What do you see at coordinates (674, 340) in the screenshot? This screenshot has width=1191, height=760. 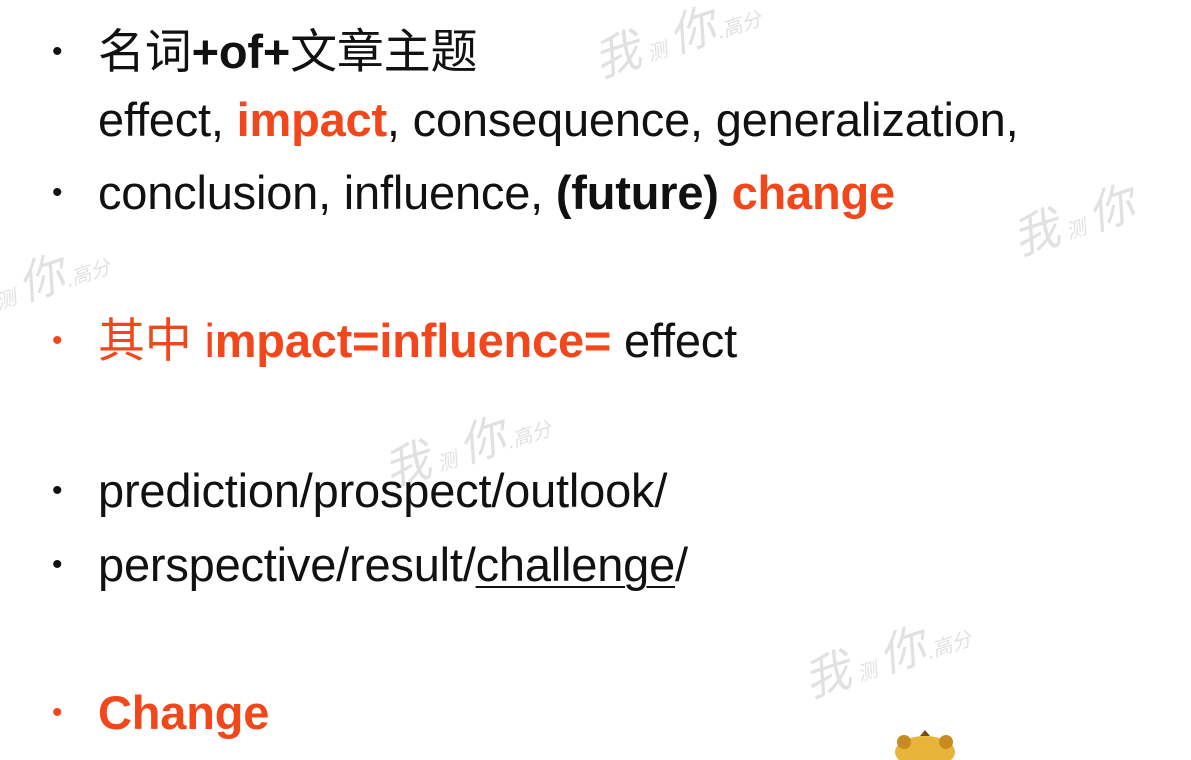 I see `text-segment: effect` at bounding box center [674, 340].